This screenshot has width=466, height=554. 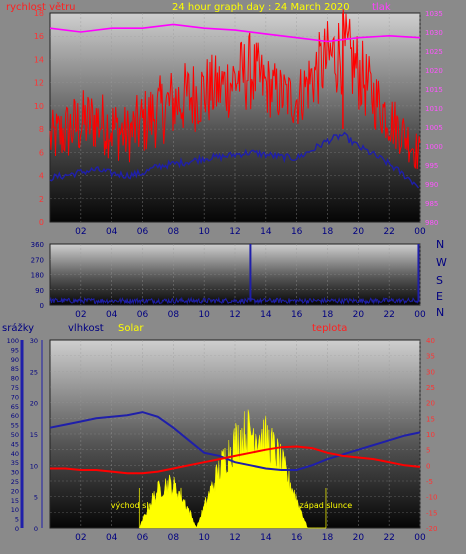 I want to click on temperature-y-tick: 25, so click(x=430, y=388).